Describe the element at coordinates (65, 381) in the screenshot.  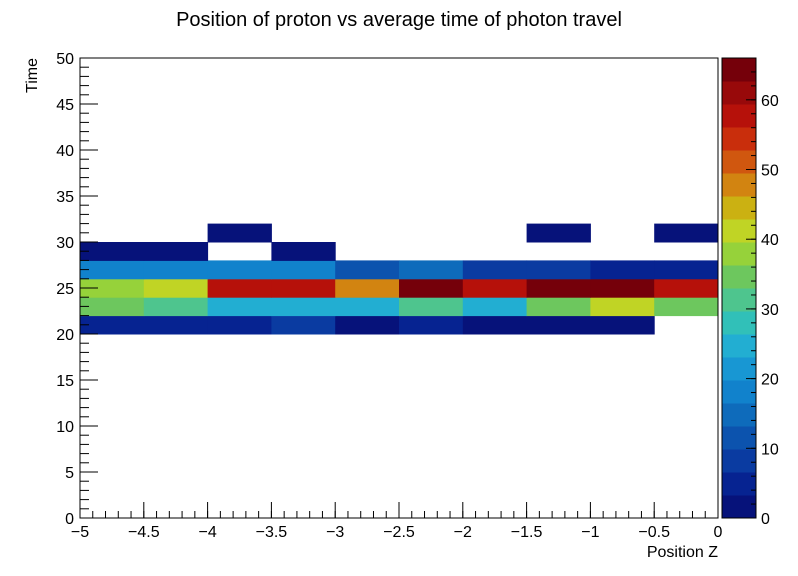
I see `y-tick-label: 15` at that location.